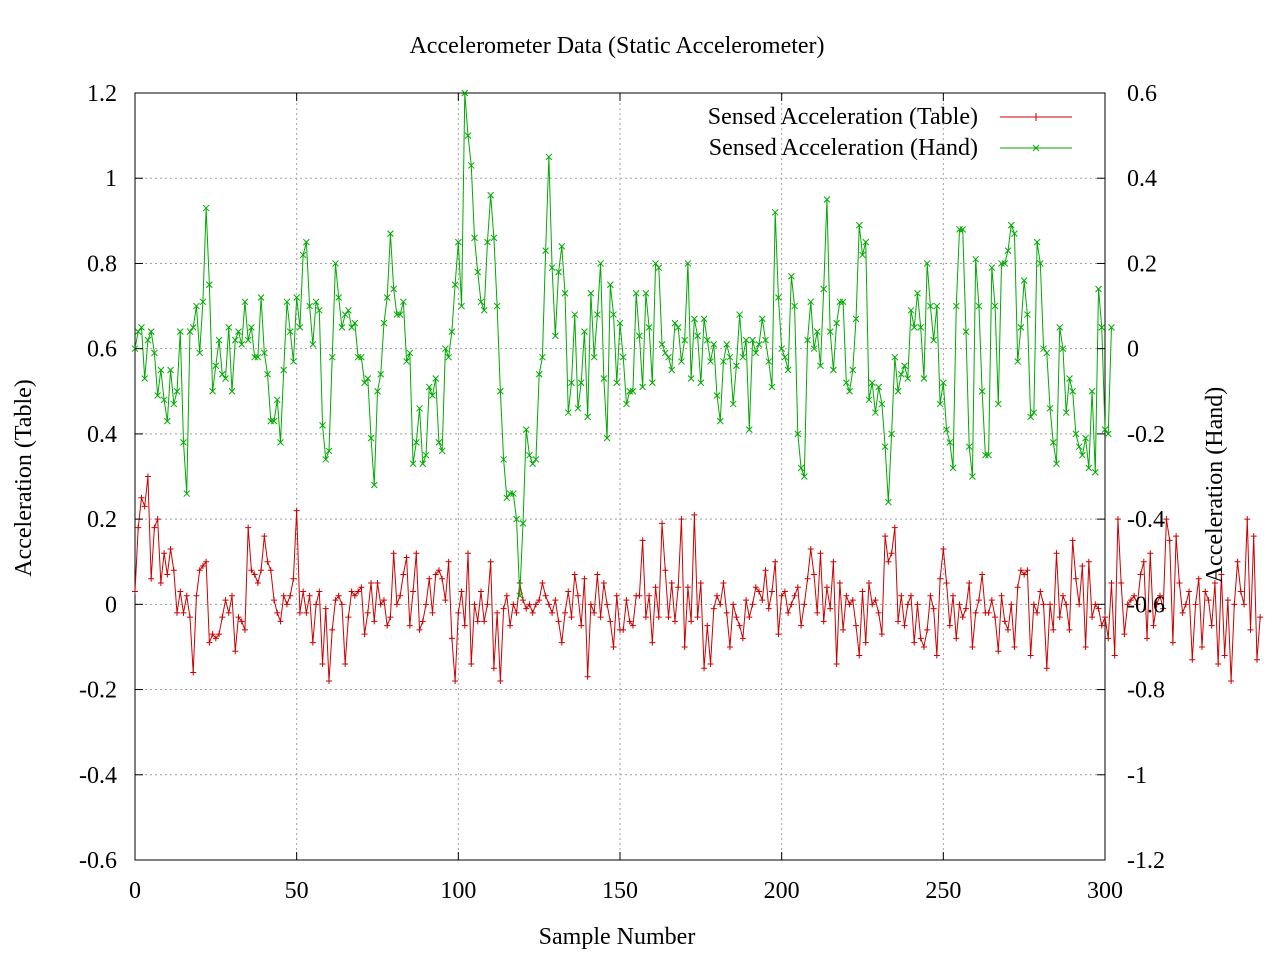  Describe the element at coordinates (1036, 117) in the screenshot. I see `legend-marker-table` at that location.